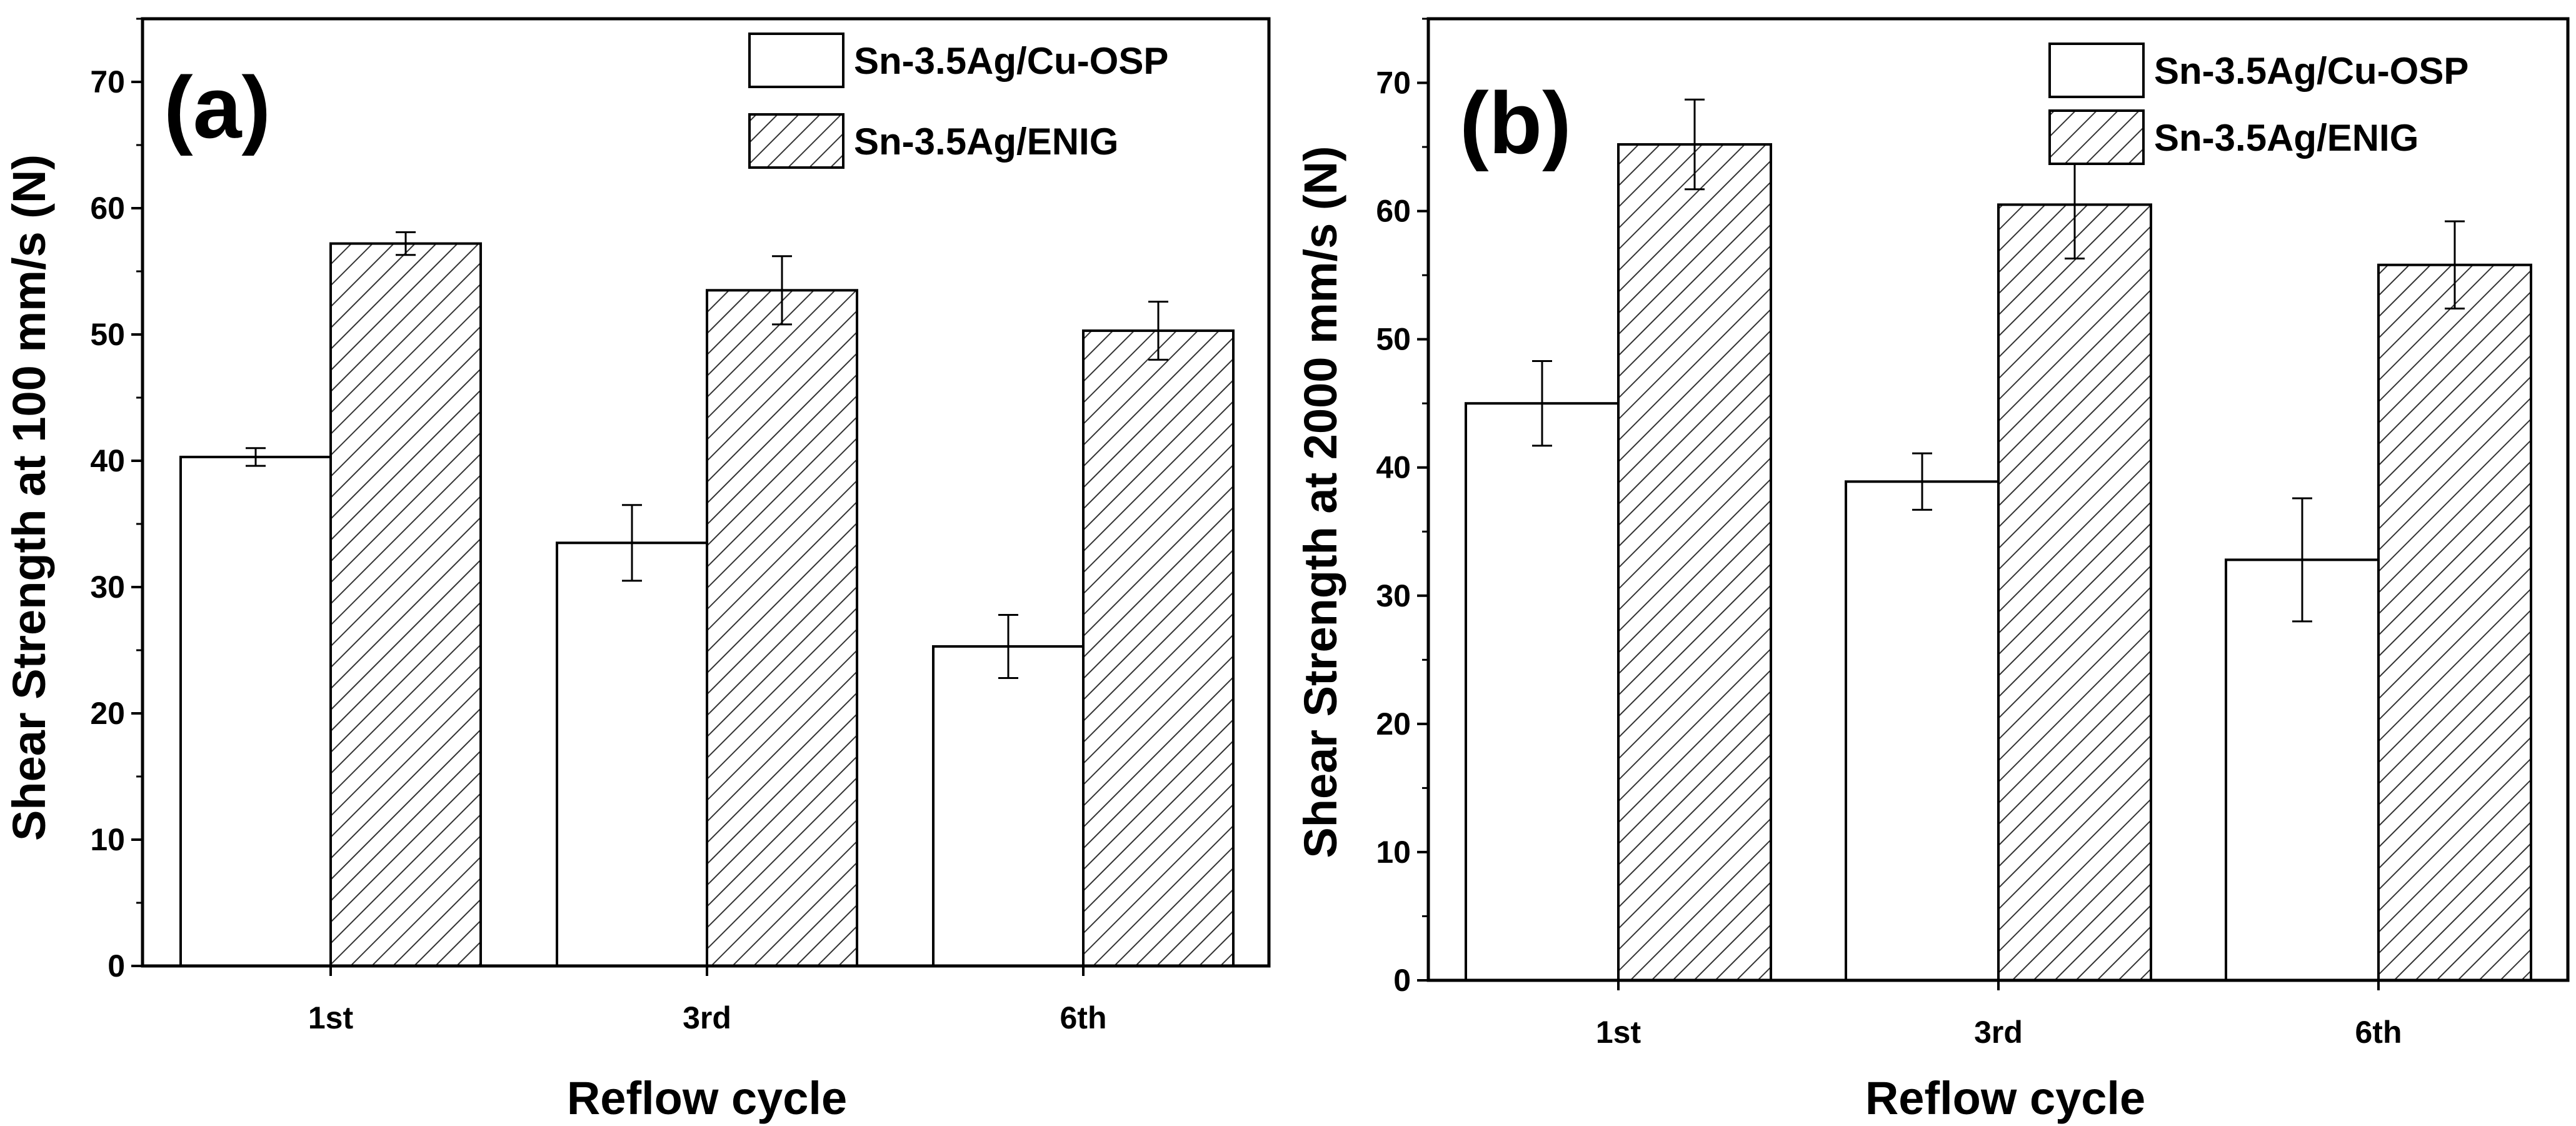  Describe the element at coordinates (632, 754) in the screenshot. I see `bar-a-s1-3rd` at that location.